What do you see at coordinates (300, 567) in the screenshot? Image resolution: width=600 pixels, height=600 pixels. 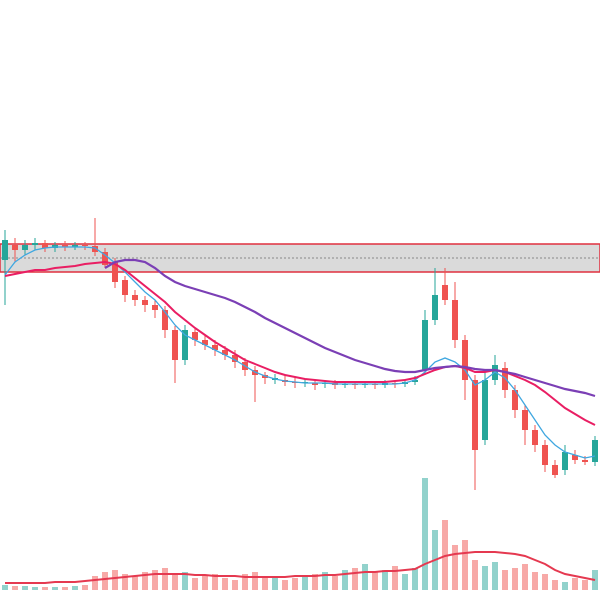 I see `volume-ma` at bounding box center [300, 567].